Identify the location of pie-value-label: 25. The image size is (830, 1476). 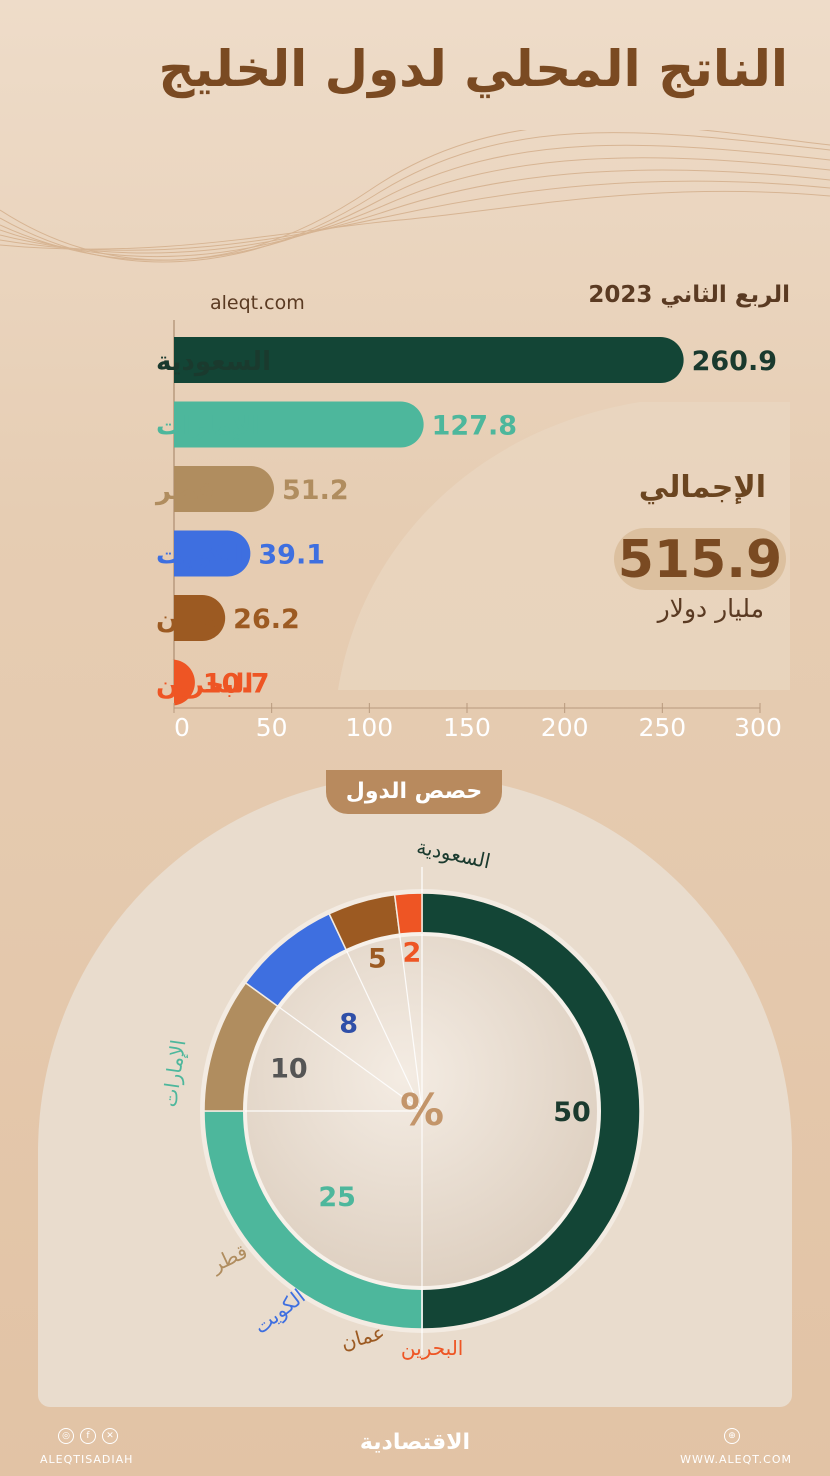
(337, 1197).